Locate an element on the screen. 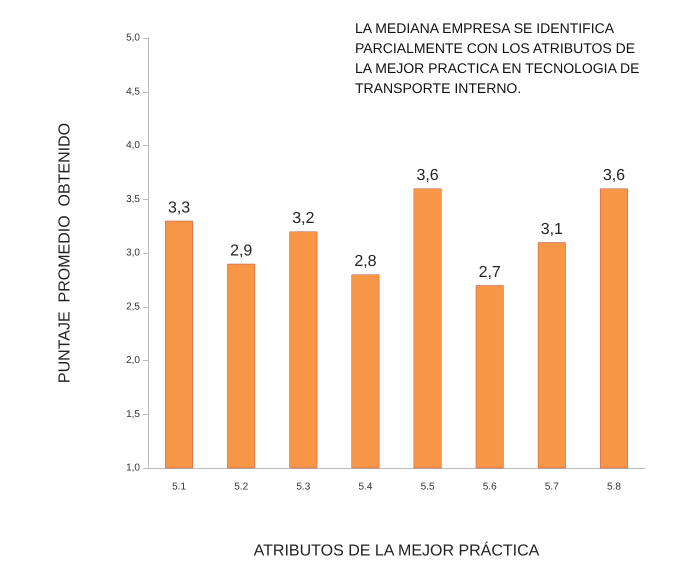 The image size is (683, 586). y-tick-label: 1,0 is located at coordinates (133, 468).